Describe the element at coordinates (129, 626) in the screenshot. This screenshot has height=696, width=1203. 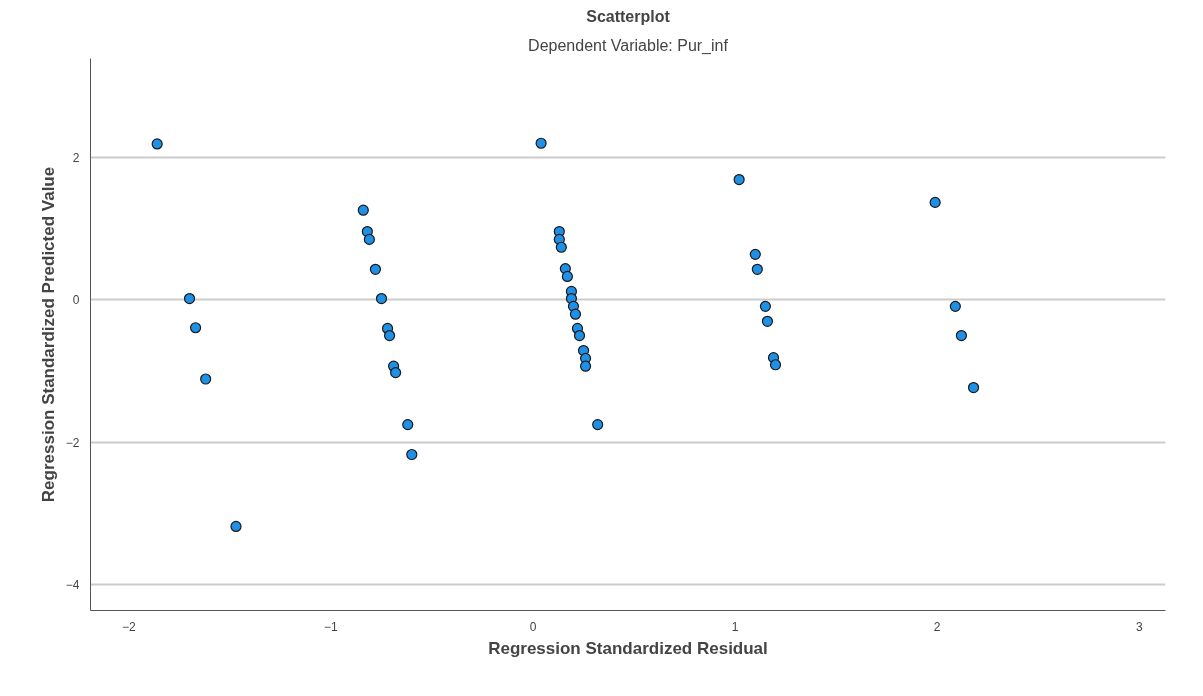
I see `x-tick-label: −2` at that location.